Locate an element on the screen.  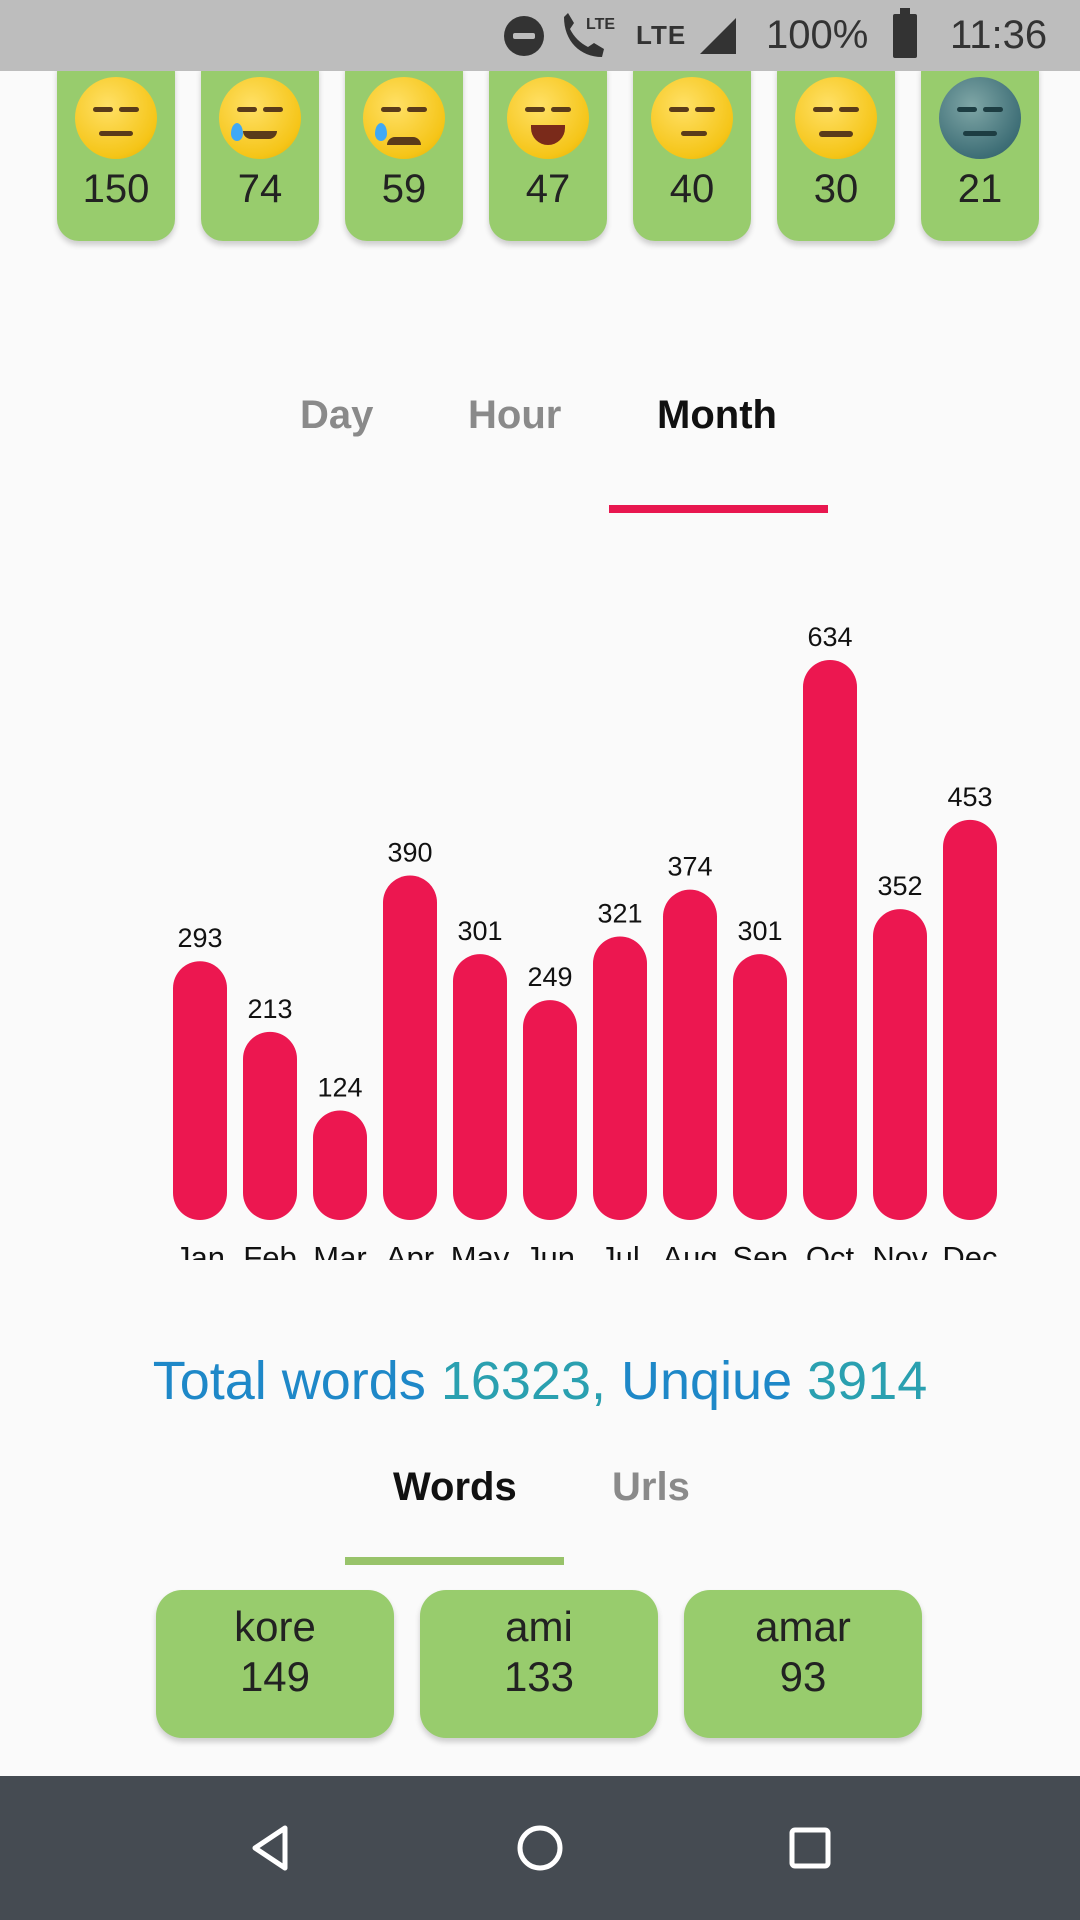
emoji-card: 40 is located at coordinates (692, 156).